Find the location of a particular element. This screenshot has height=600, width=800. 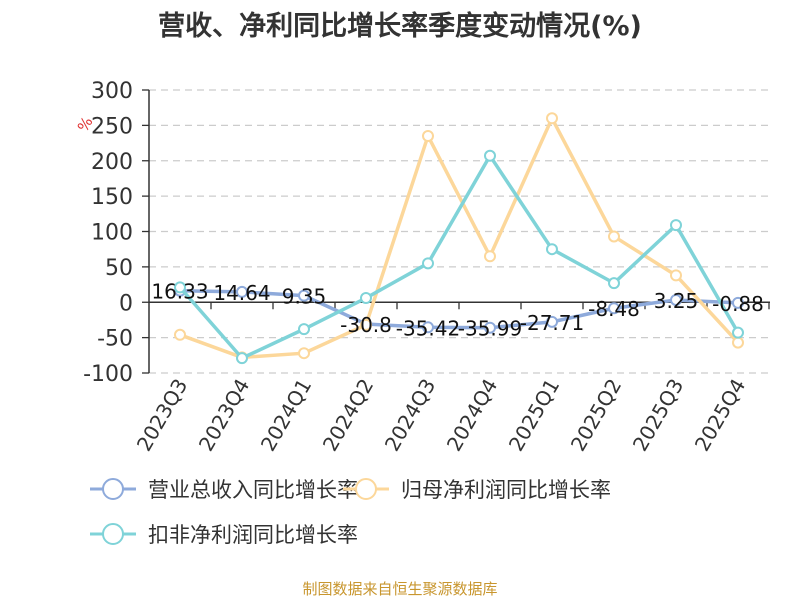

series-revenue-line is located at coordinates (459, 309).